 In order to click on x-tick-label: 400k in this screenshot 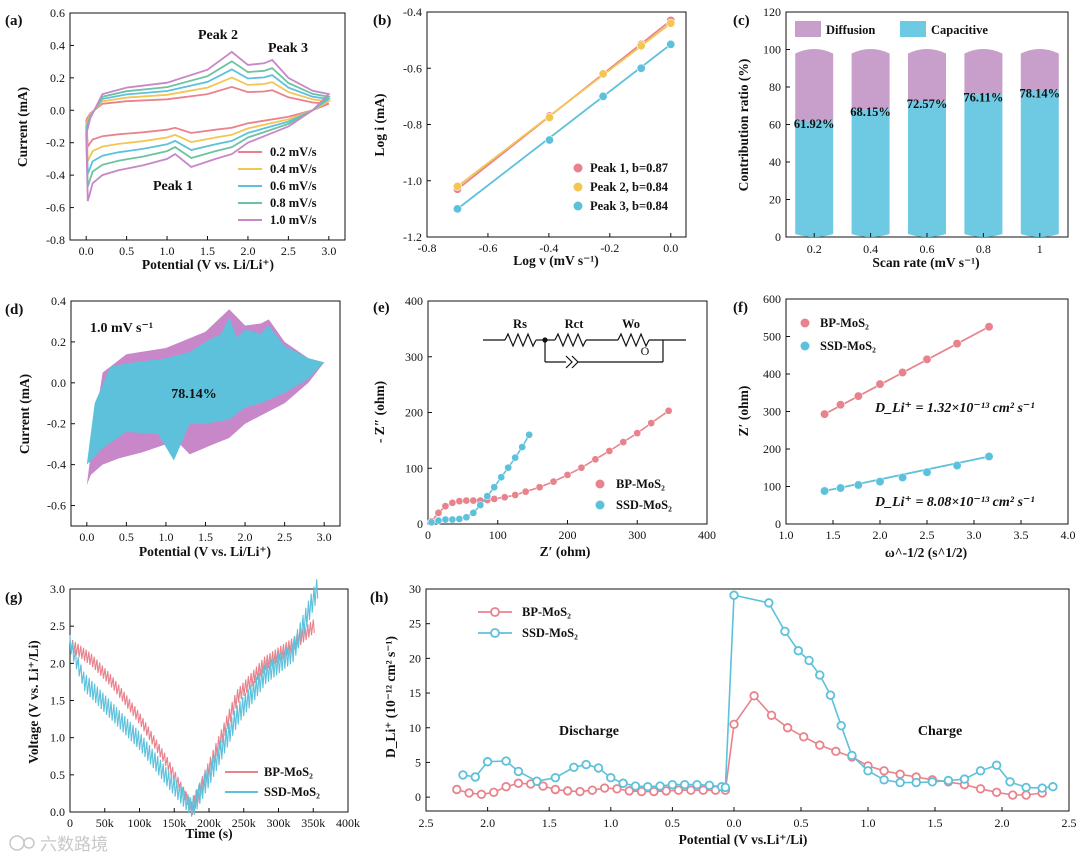, I will do `click(348, 823)`.